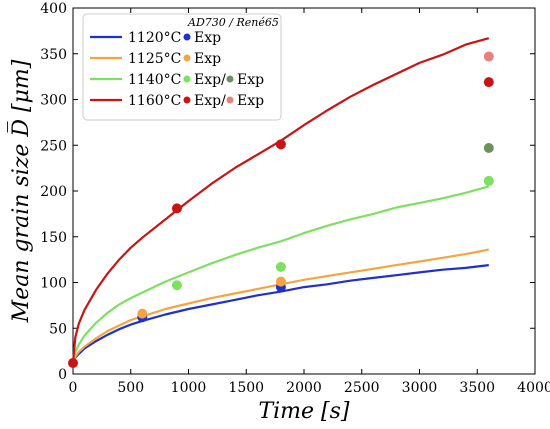 This screenshot has height=429, width=550. I want to click on x-tick-label: 1000, so click(189, 388).